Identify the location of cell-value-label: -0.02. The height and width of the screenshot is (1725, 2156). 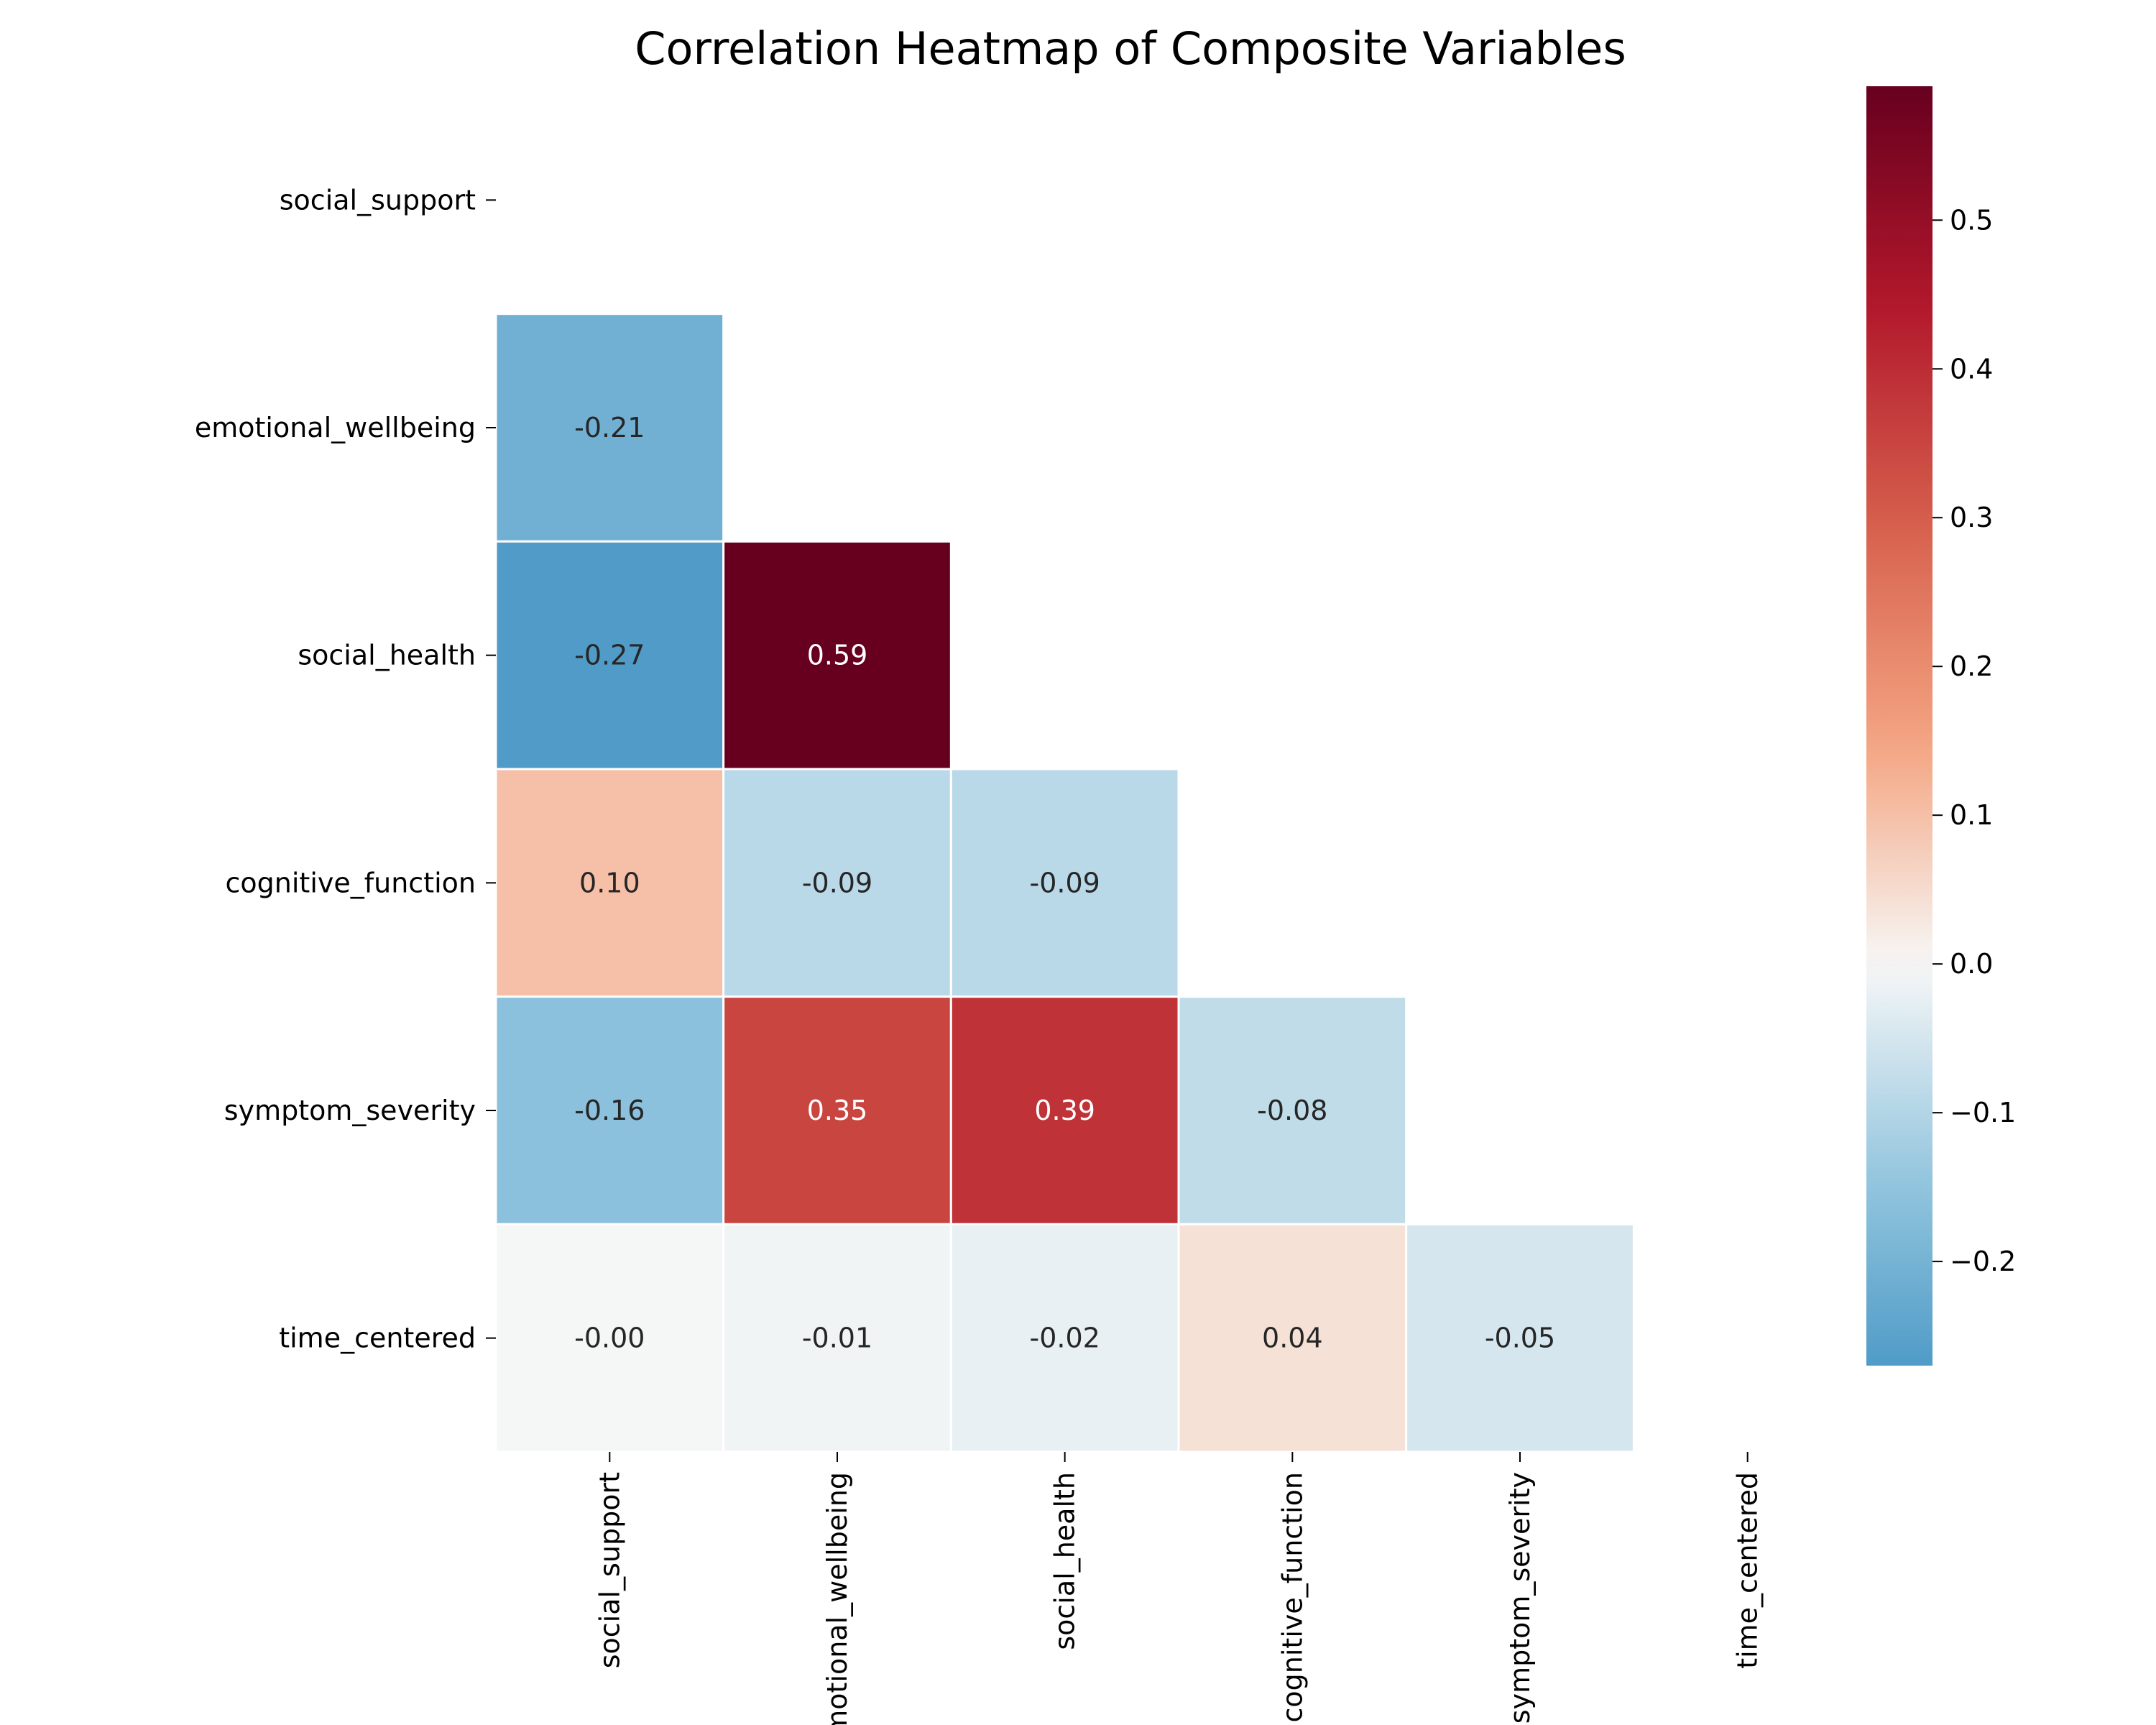
(1065, 1338).